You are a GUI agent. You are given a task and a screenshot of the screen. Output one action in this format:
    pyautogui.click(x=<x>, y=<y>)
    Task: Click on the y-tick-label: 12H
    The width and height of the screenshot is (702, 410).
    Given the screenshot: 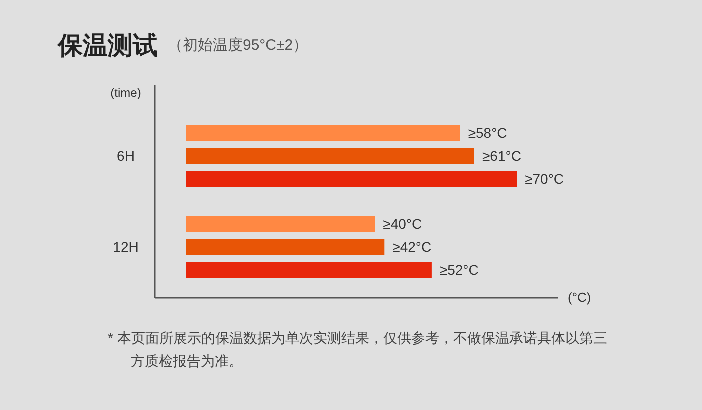 What is the action you would take?
    pyautogui.click(x=126, y=247)
    